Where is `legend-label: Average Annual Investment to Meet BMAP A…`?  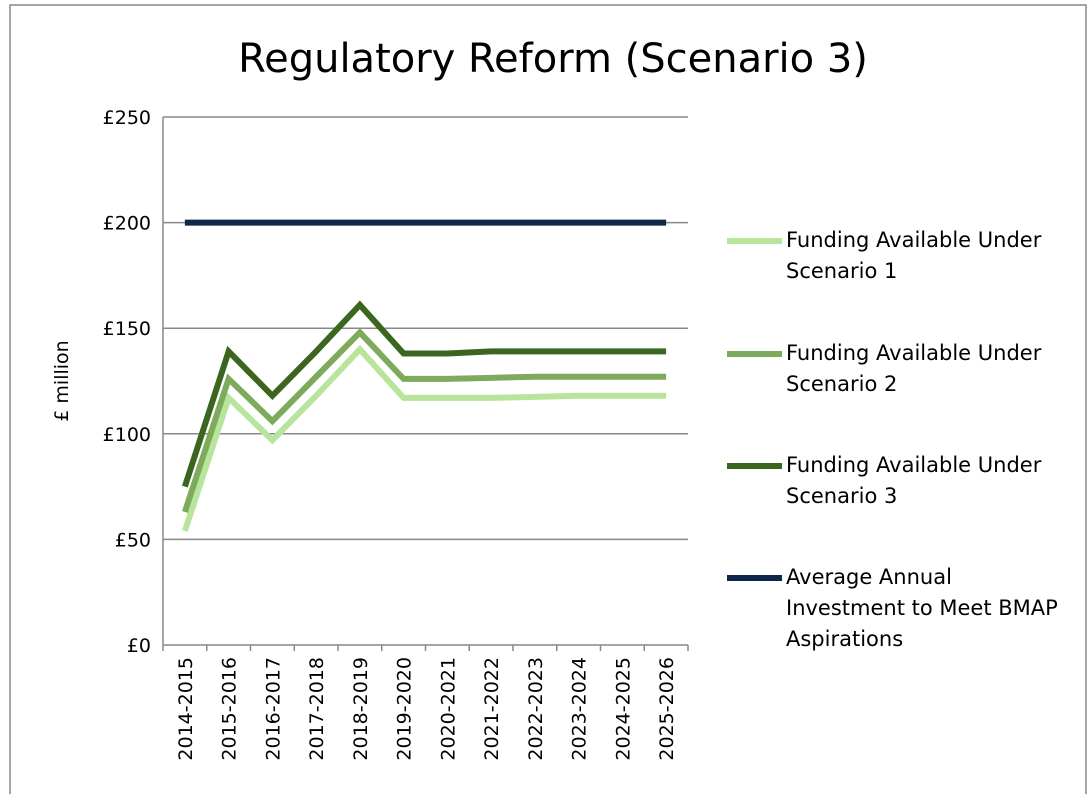 legend-label: Average Annual Investment to Meet BMAP A… is located at coordinates (922, 608).